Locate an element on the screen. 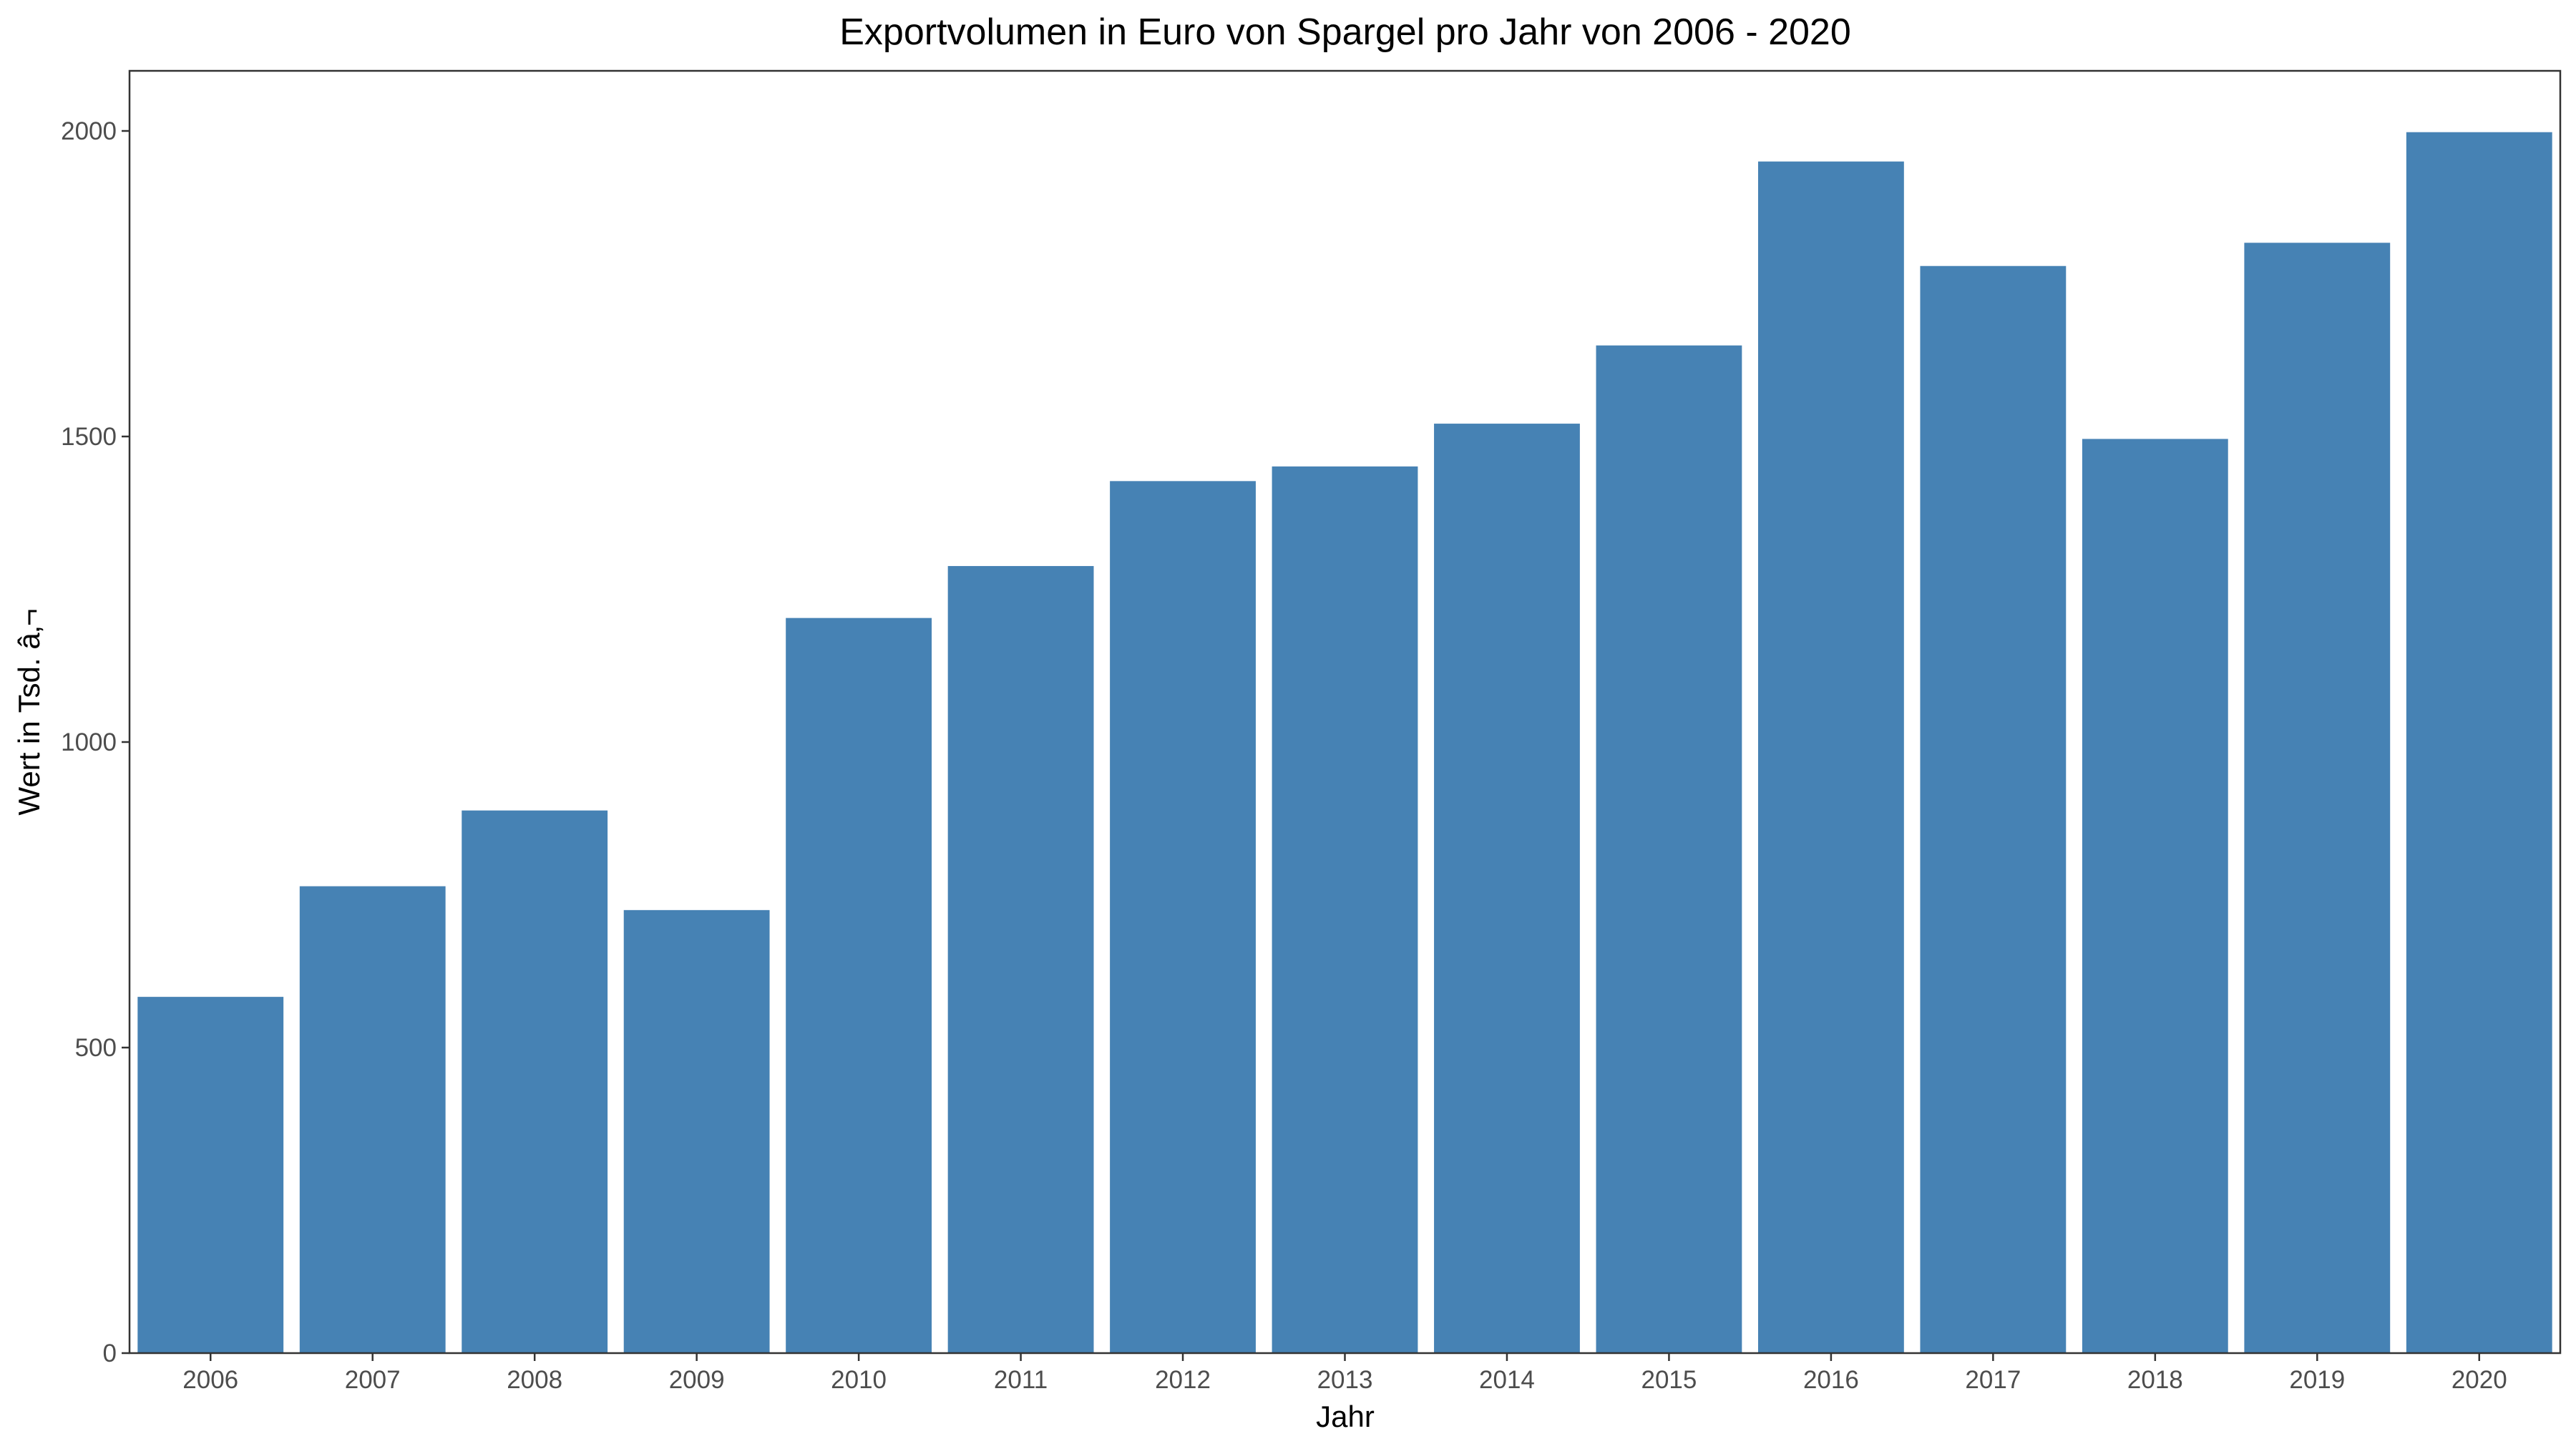  x-axis-title: Jahr is located at coordinates (1345, 1416).